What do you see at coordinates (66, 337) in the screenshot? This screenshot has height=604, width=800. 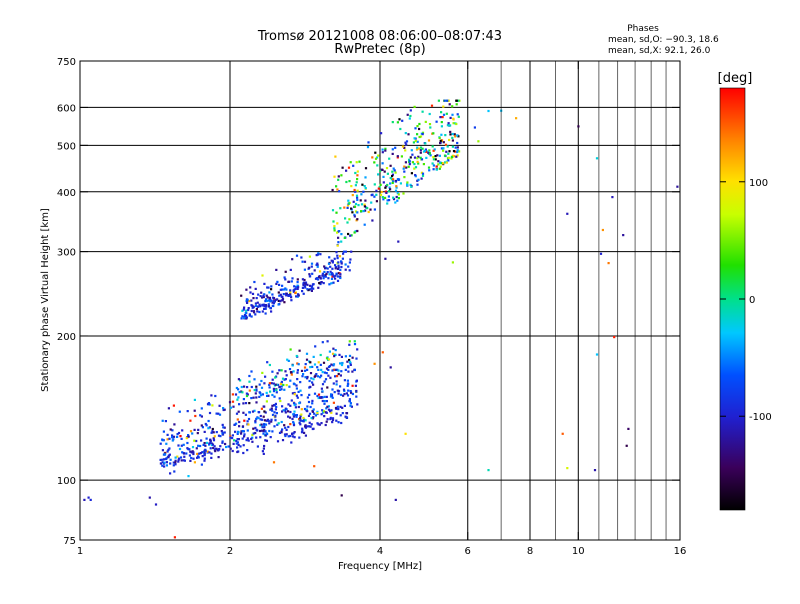 I see `y-tick-label: 200` at bounding box center [66, 337].